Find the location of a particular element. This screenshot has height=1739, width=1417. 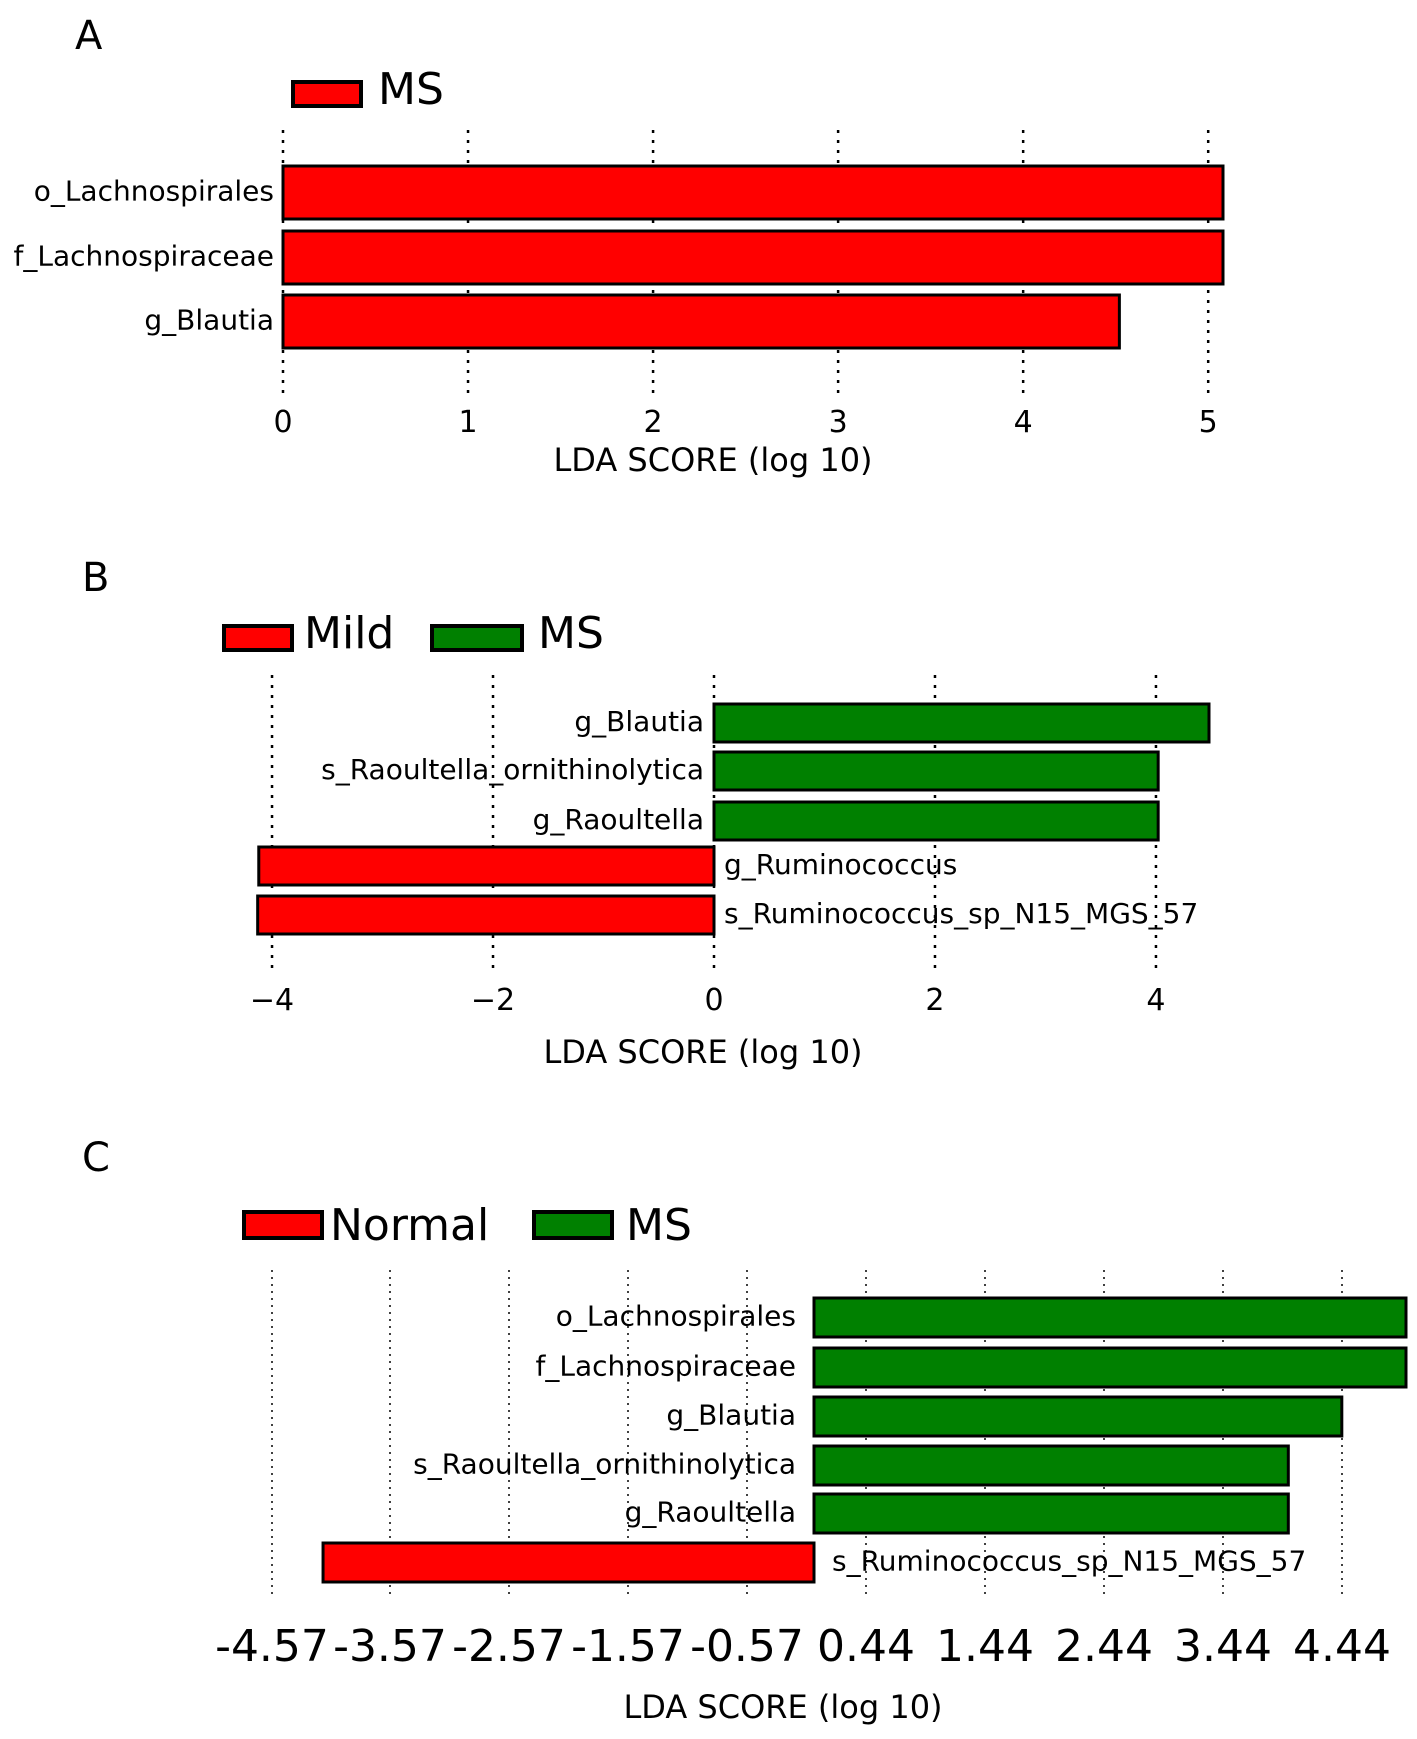

panel-label: C is located at coordinates (96, 1158).